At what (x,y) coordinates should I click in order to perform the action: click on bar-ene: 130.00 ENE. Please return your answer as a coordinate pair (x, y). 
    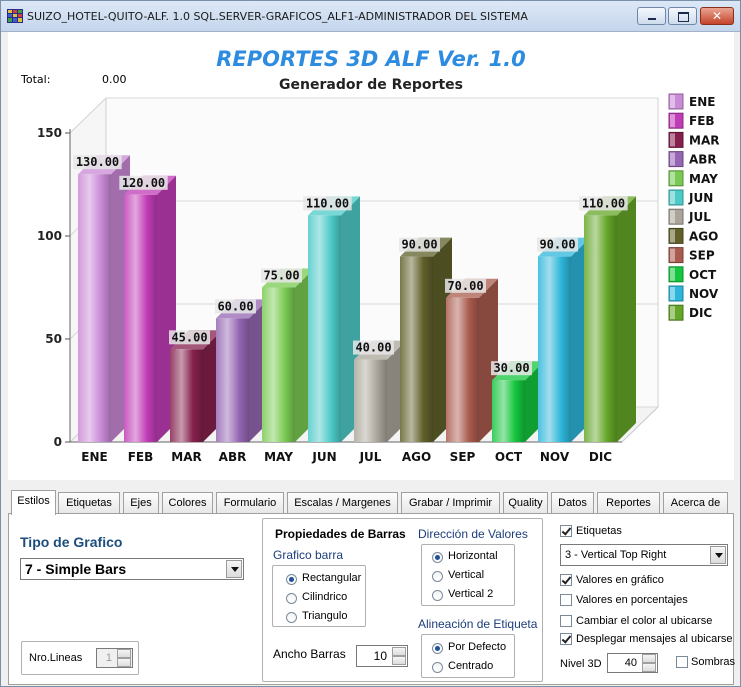
    Looking at the image, I should click on (101, 309).